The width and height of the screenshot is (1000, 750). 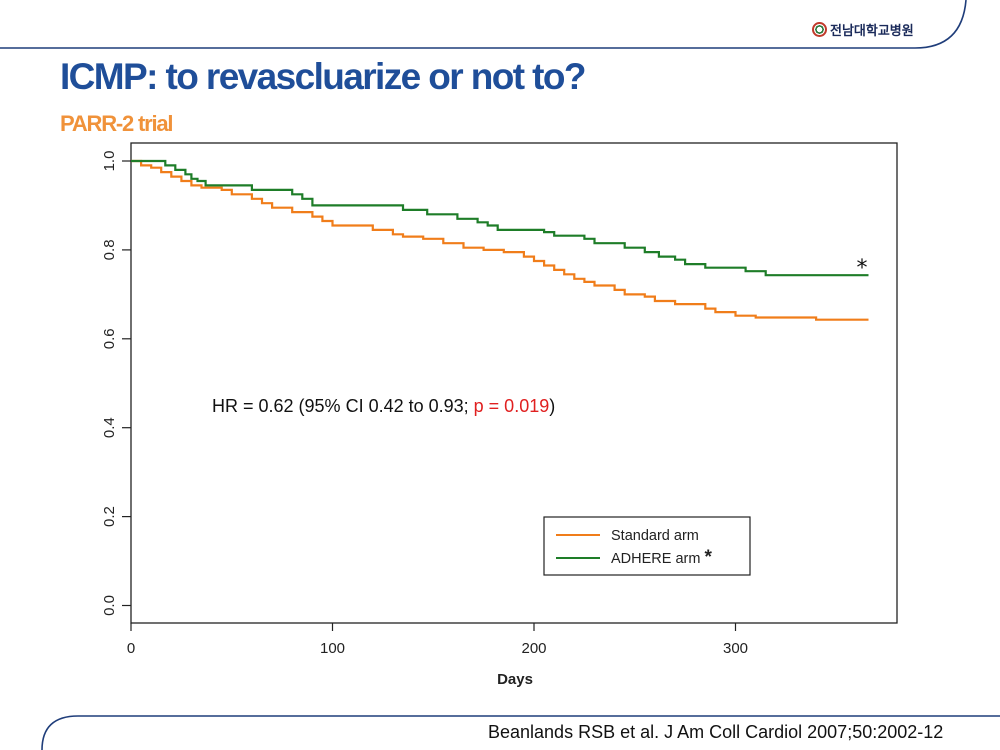 I want to click on y-tick-label: 0.4, so click(x=109, y=427).